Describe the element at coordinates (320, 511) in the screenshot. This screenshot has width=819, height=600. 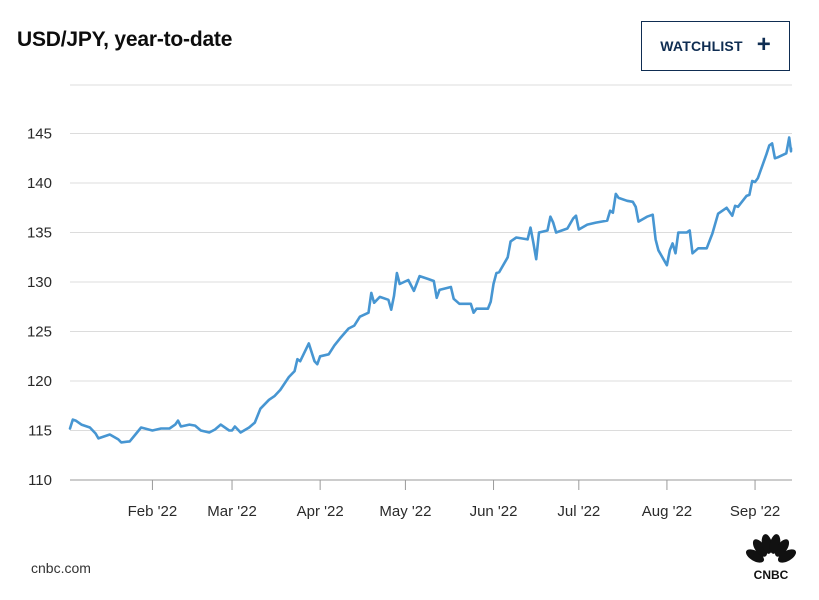
I see `x-tick-label: Apr '22` at that location.